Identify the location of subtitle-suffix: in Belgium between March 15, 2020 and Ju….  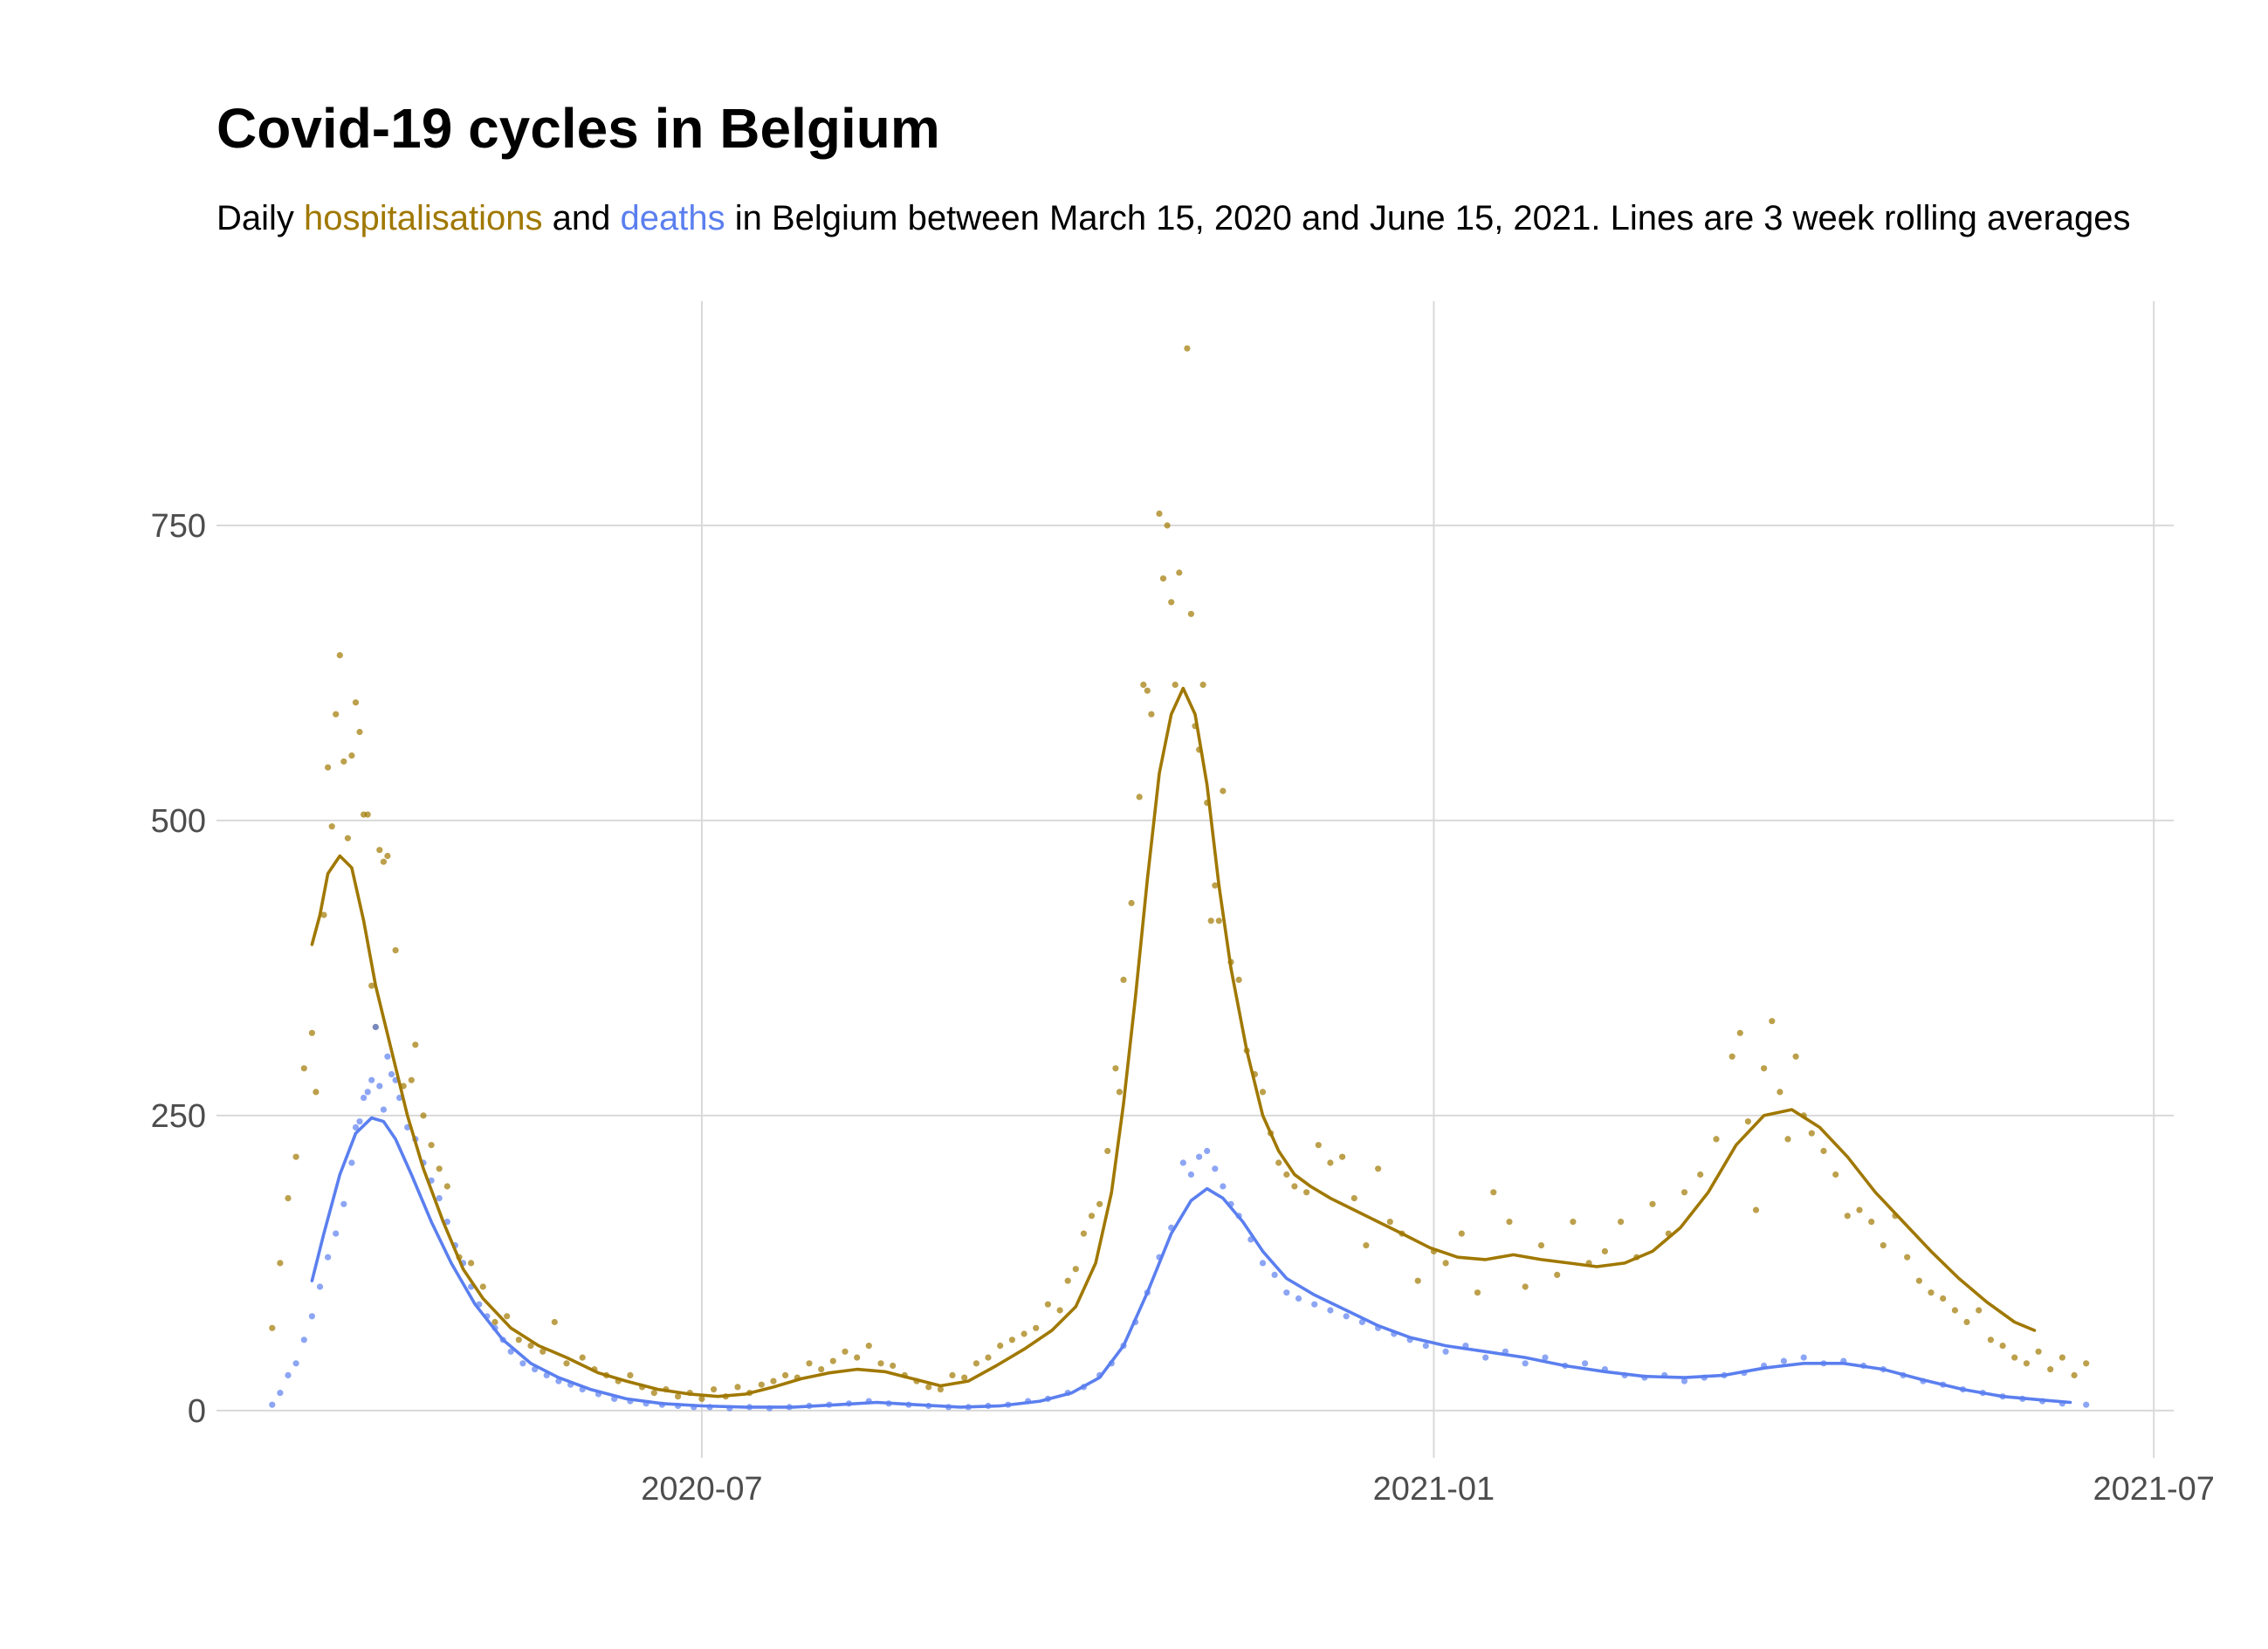
(1428, 218).